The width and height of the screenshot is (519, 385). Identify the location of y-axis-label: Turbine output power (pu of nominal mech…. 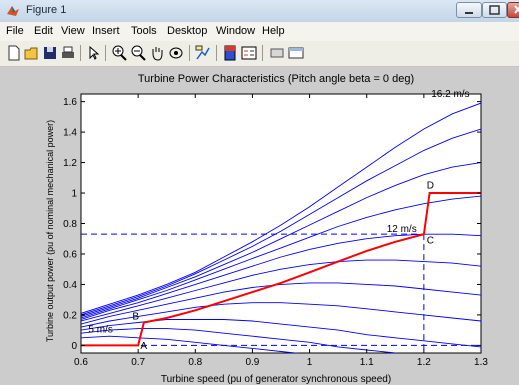
(50, 231).